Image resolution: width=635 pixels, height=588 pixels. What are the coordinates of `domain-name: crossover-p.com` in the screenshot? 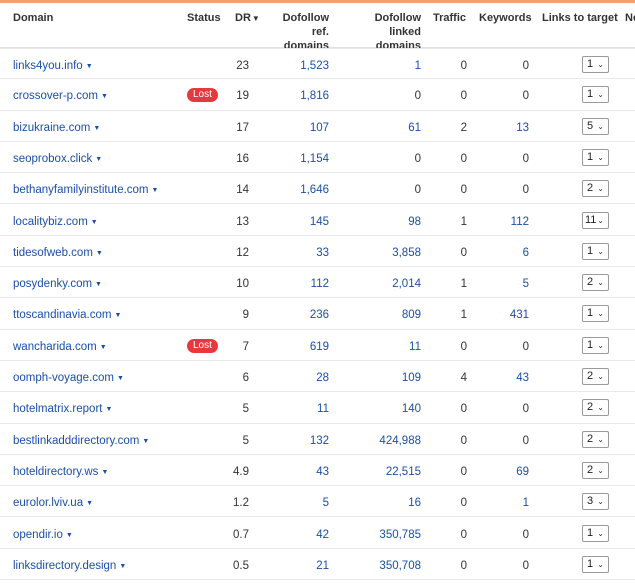 It's located at (55, 96).